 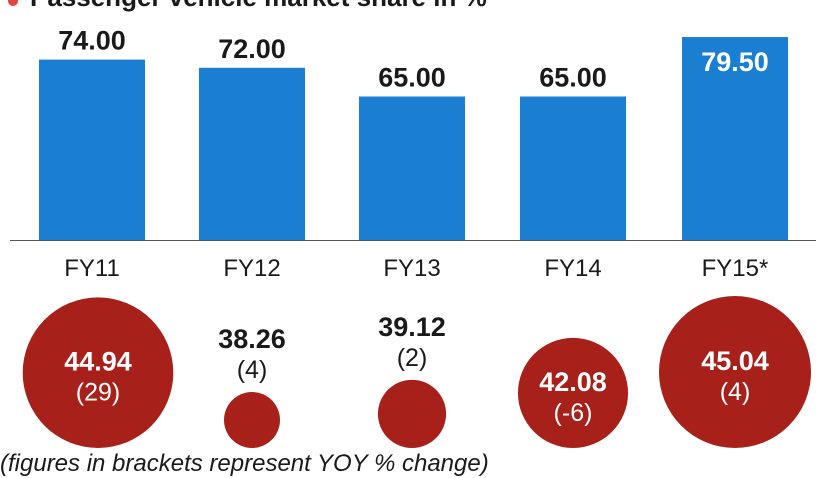 What do you see at coordinates (735, 268) in the screenshot?
I see `x-tick-label-4: FY15*` at bounding box center [735, 268].